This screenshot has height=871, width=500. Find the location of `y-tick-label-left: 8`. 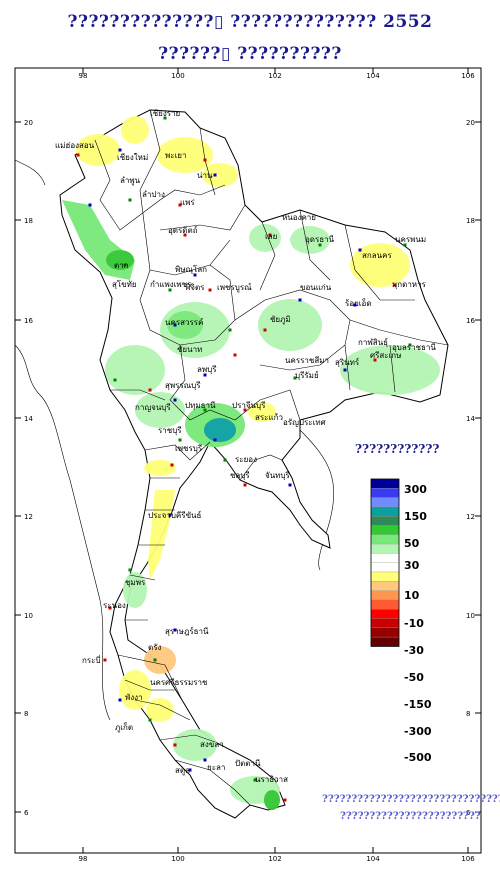

y-tick-label-left: 8 is located at coordinates (26, 714).